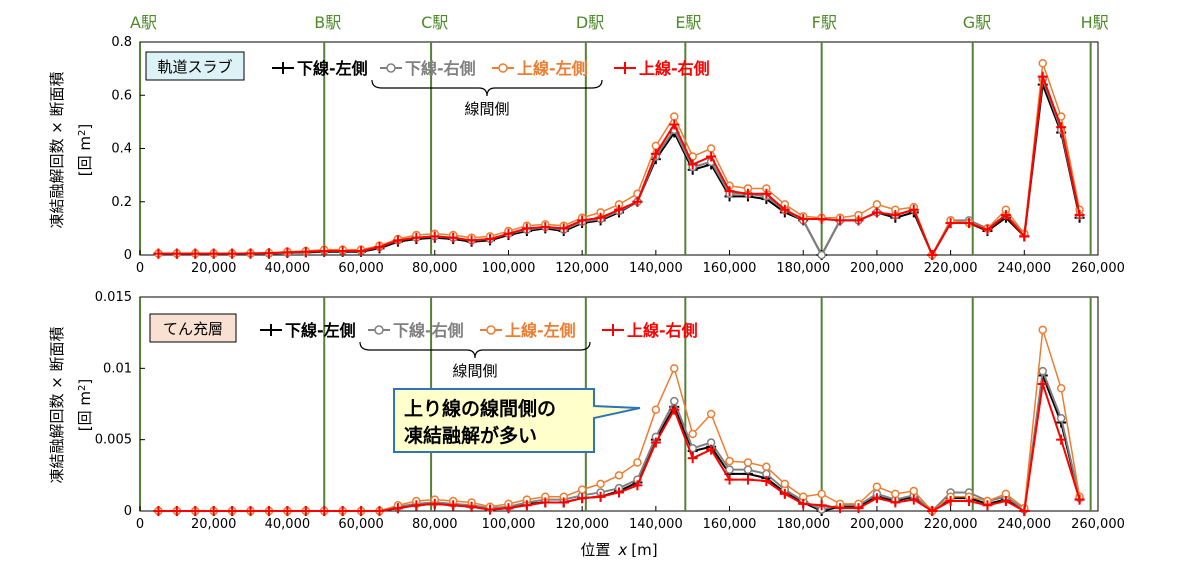 The image size is (1200, 573). What do you see at coordinates (1098, 524) in the screenshot?
I see `x-tick-label: 260,000` at bounding box center [1098, 524].